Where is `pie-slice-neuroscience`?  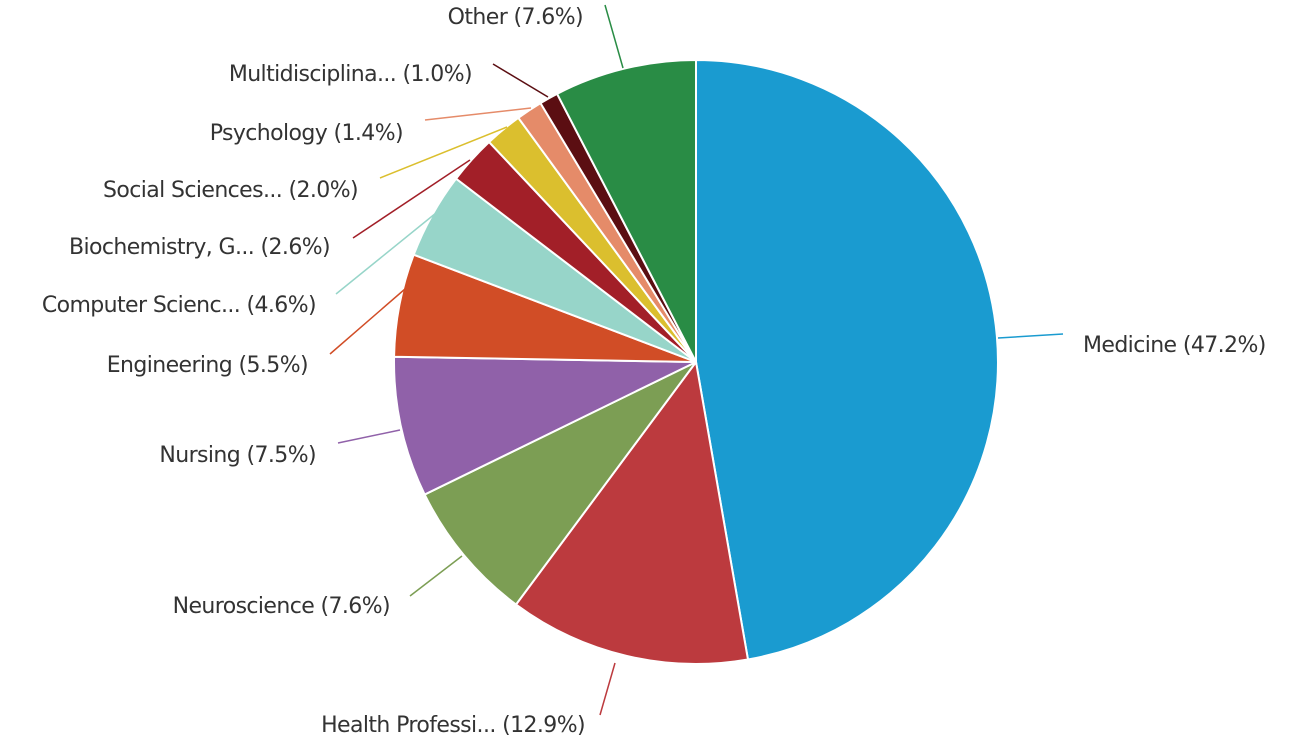
pie-slice-neuroscience is located at coordinates (560, 483).